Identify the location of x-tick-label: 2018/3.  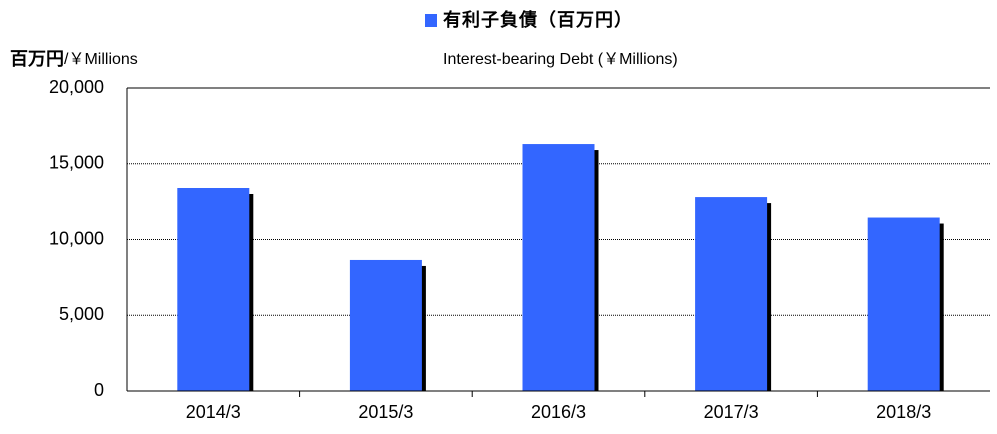
(903, 412).